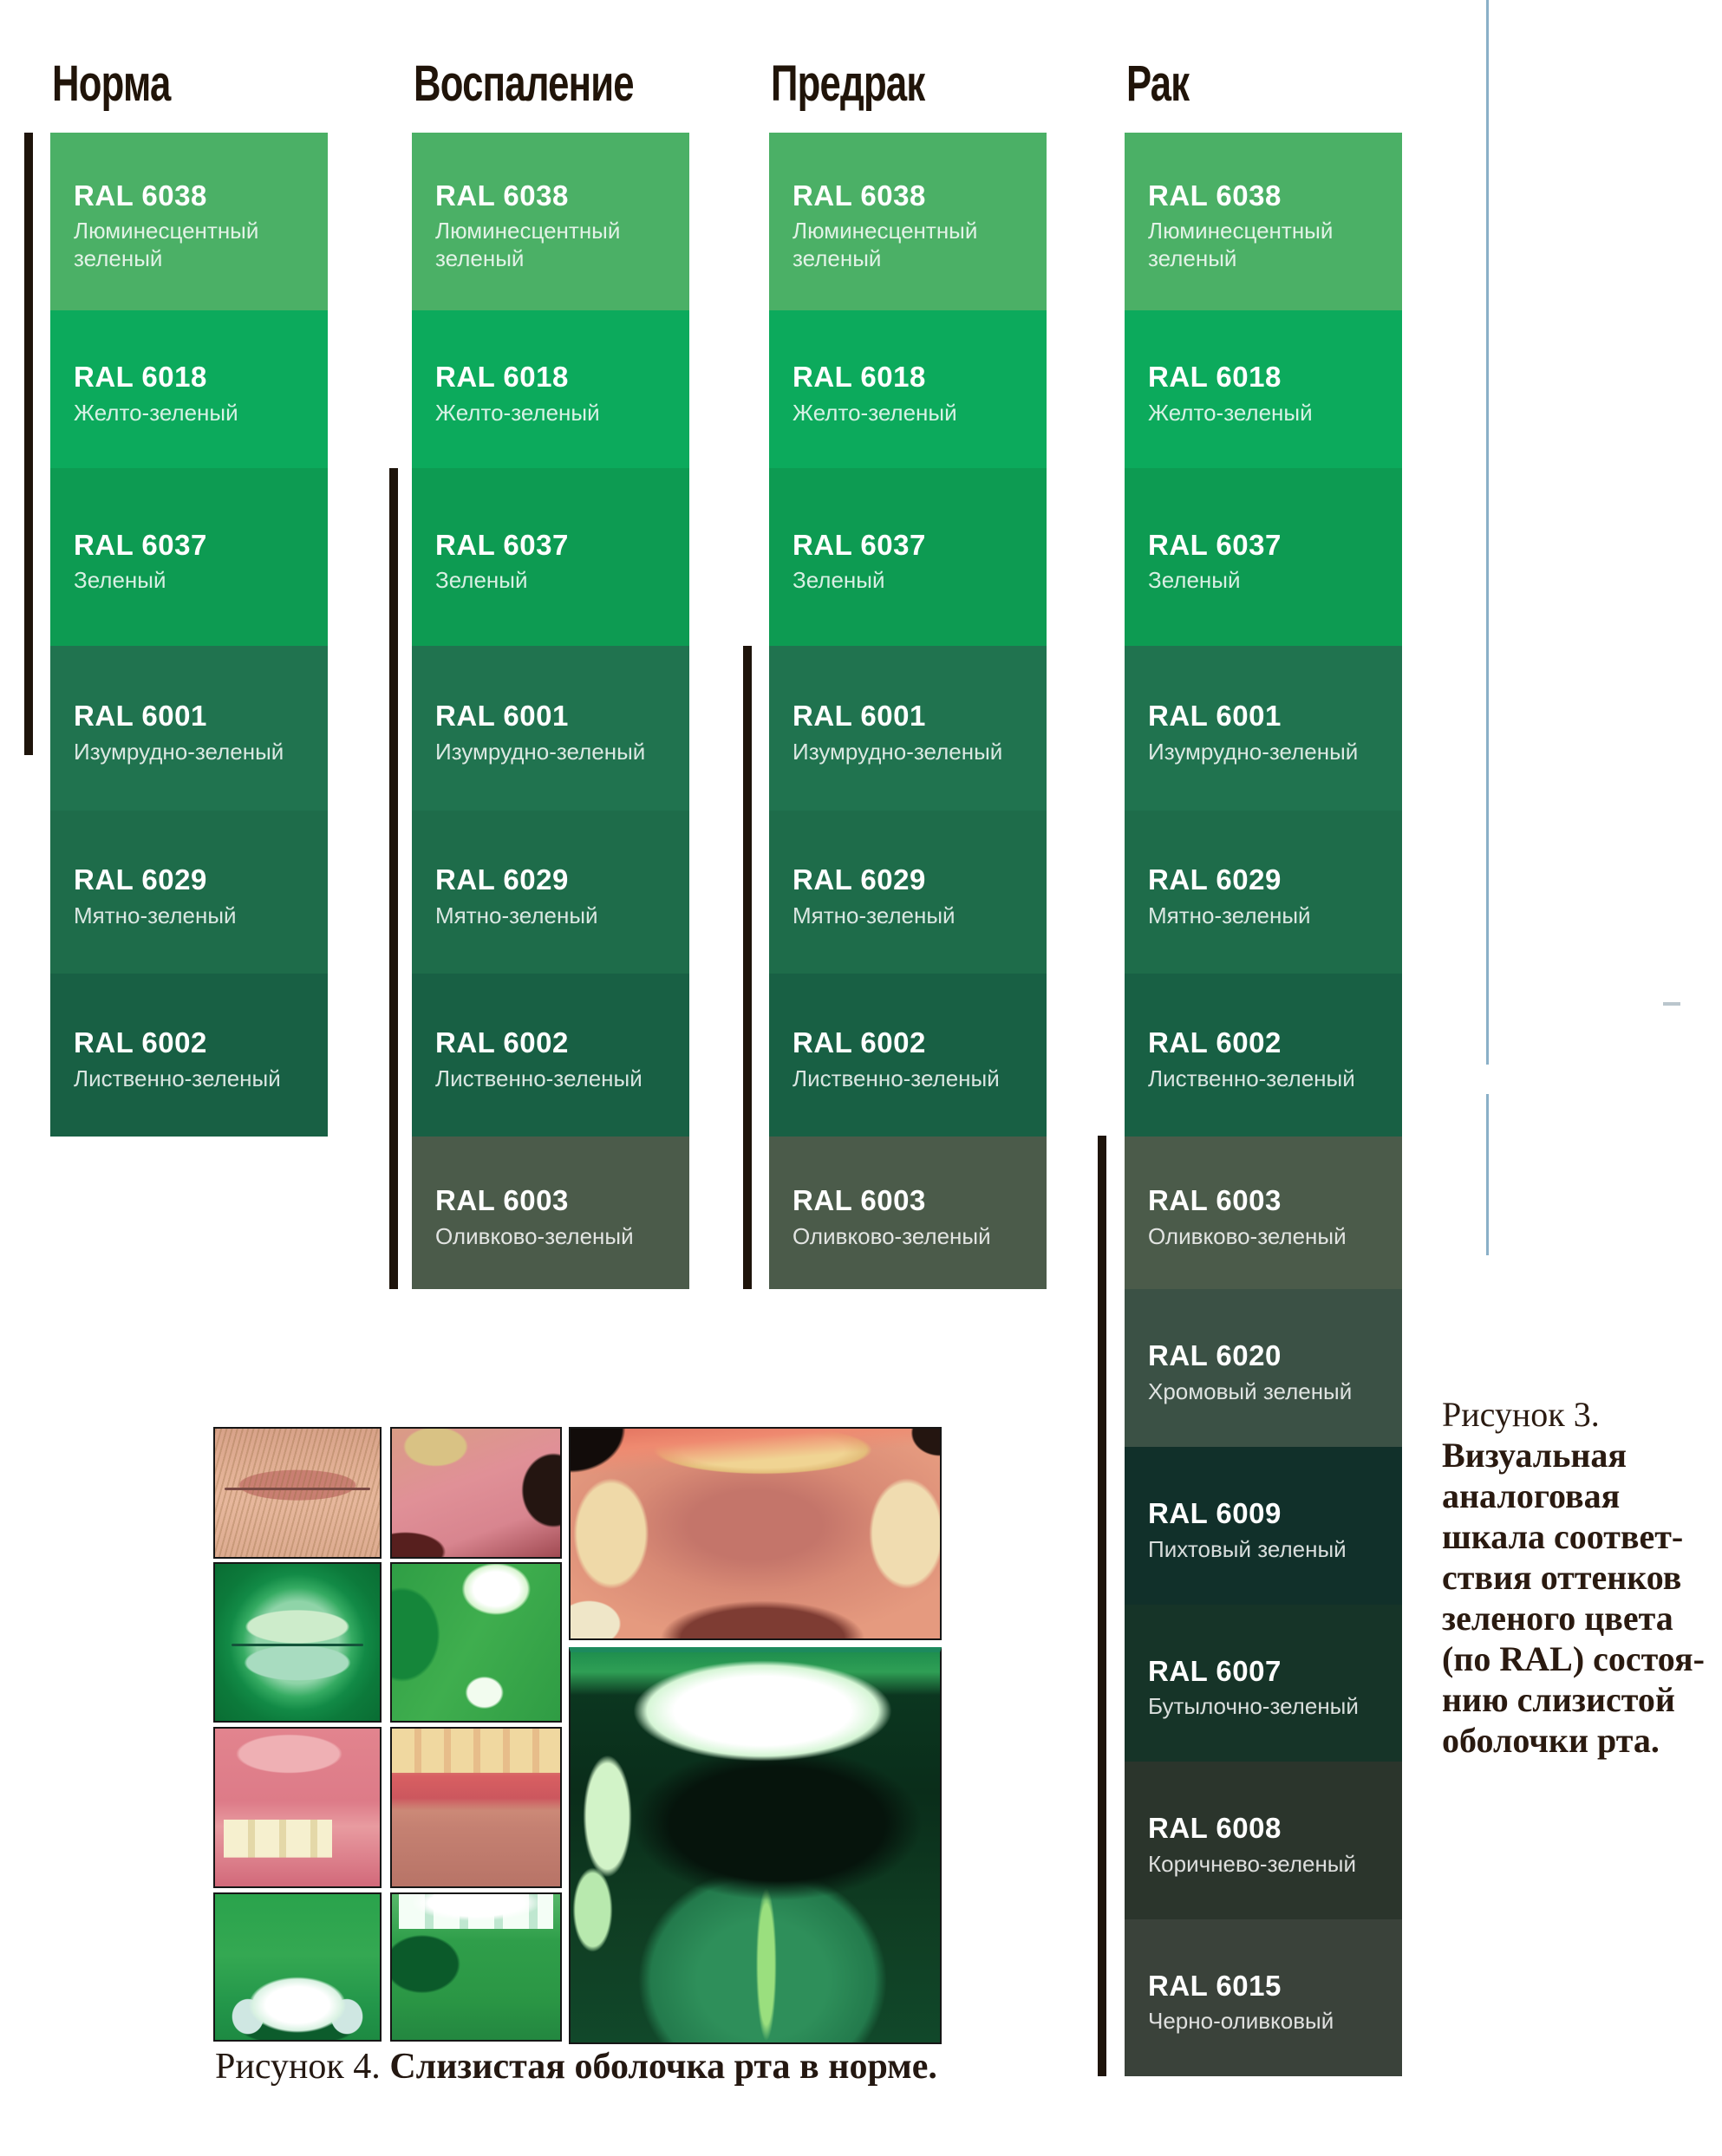  Describe the element at coordinates (1563, 1537) in the screenshot. I see `figure3-caption-line: шкала соответ-` at that location.